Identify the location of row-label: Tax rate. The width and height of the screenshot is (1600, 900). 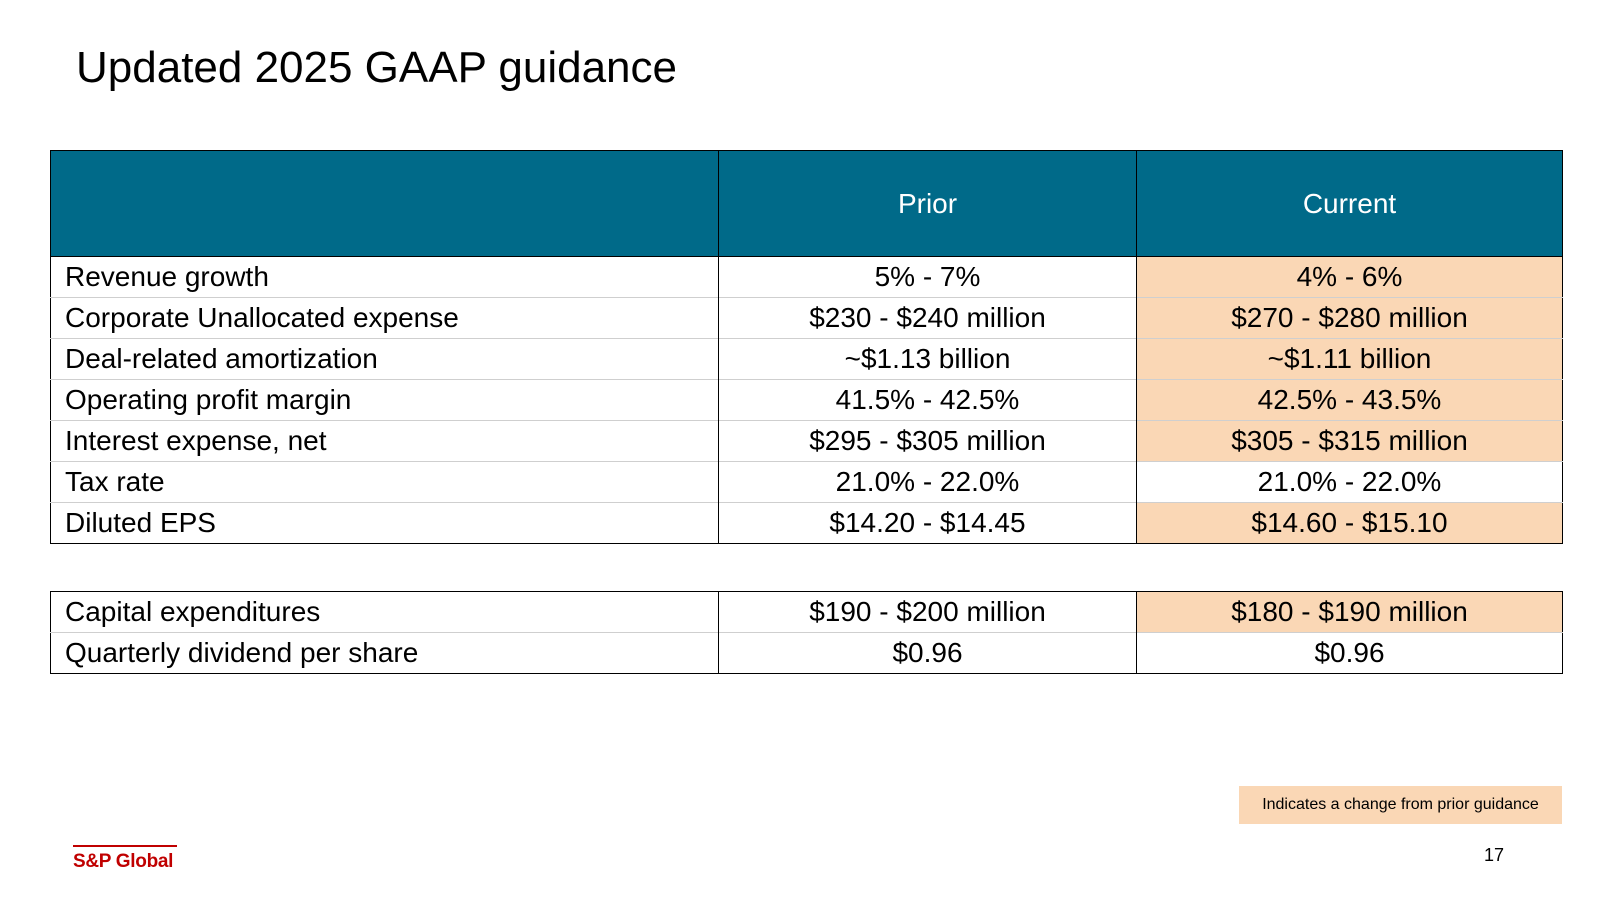
(384, 482).